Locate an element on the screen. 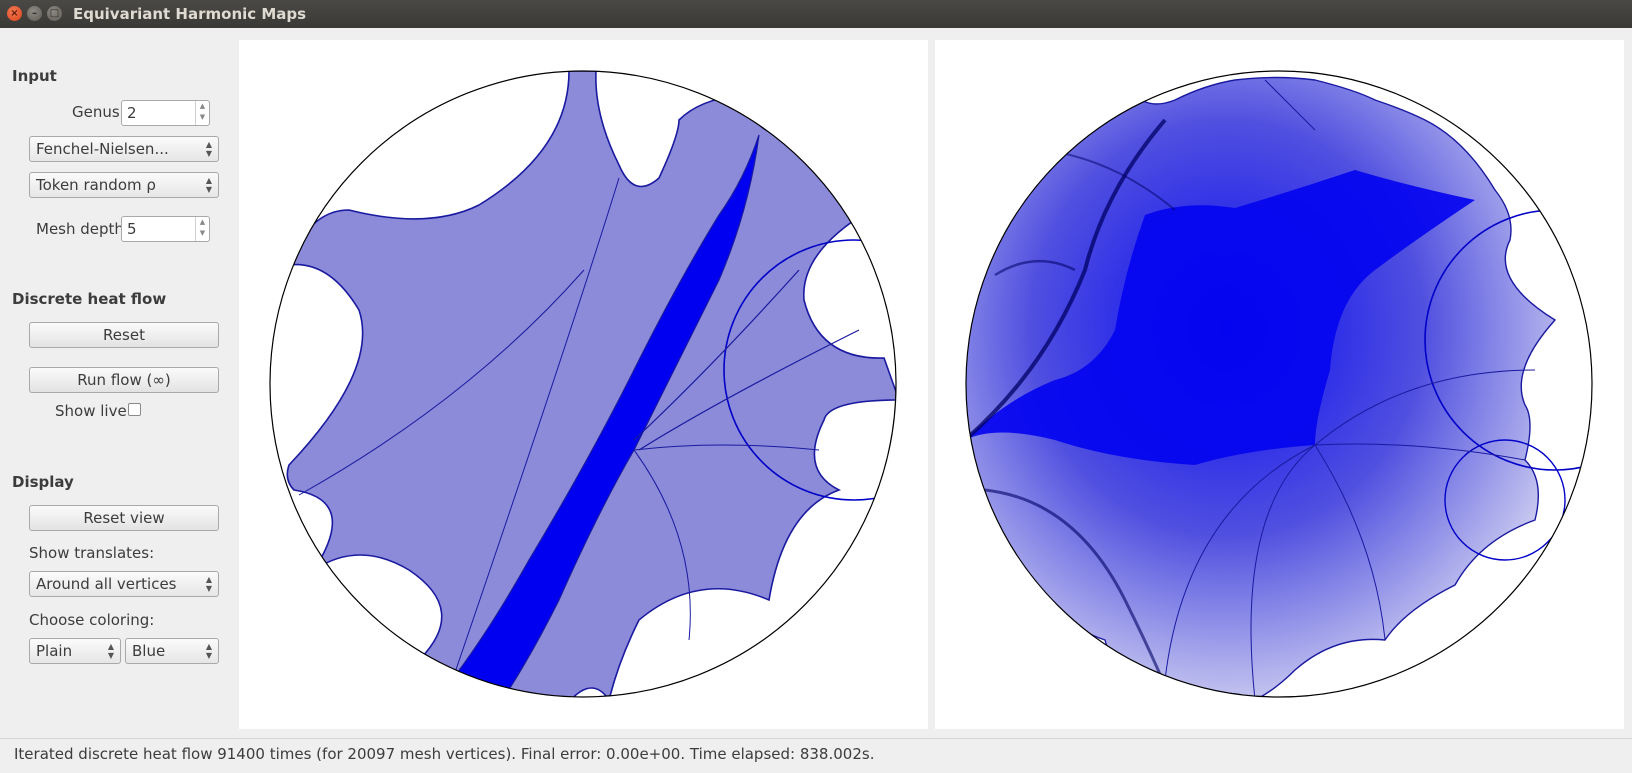  minimize-icon: – is located at coordinates (34, 13).